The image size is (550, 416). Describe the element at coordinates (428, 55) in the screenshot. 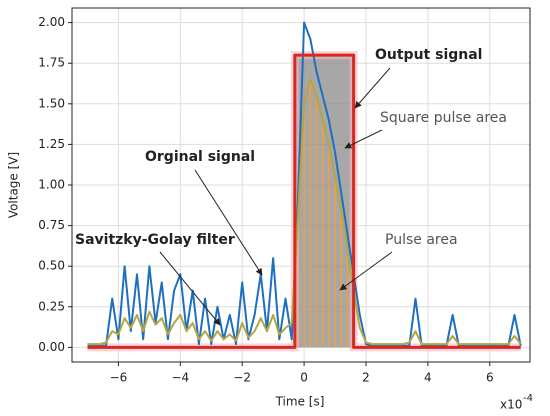

I see `annotation: Output signal` at that location.